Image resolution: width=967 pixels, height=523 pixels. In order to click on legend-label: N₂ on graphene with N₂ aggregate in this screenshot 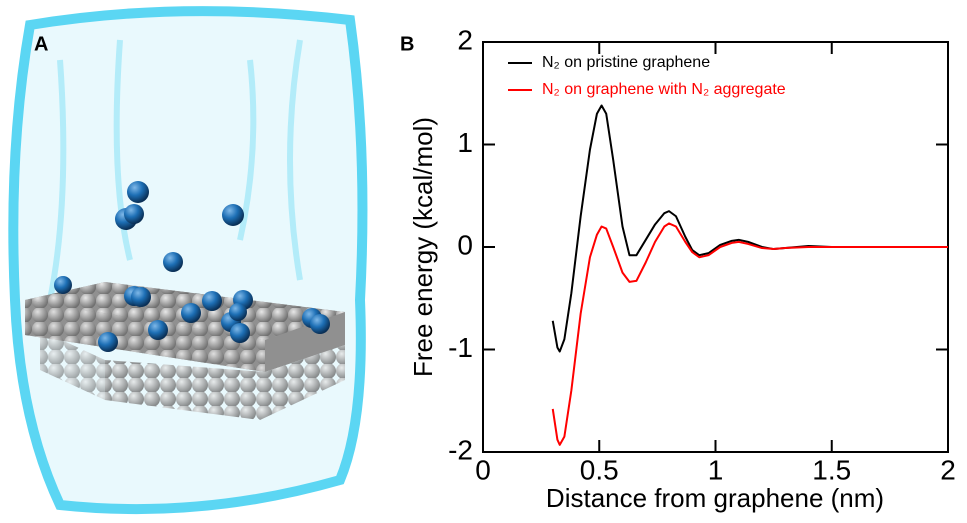, I will do `click(664, 89)`.